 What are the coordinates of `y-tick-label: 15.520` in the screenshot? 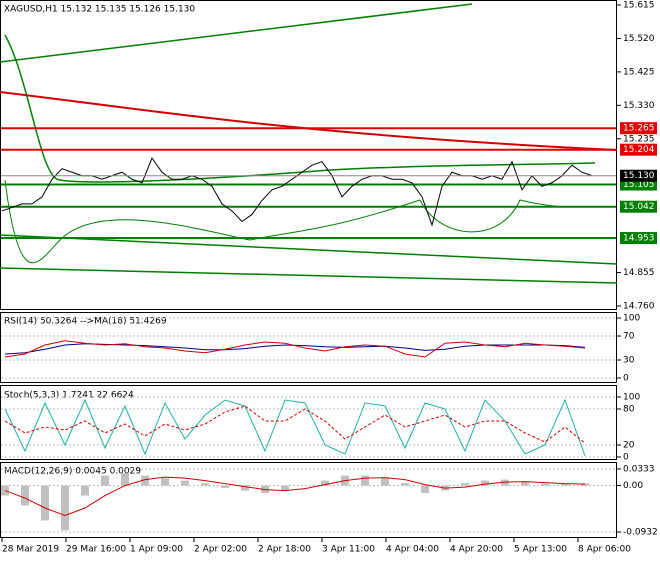 It's located at (639, 39).